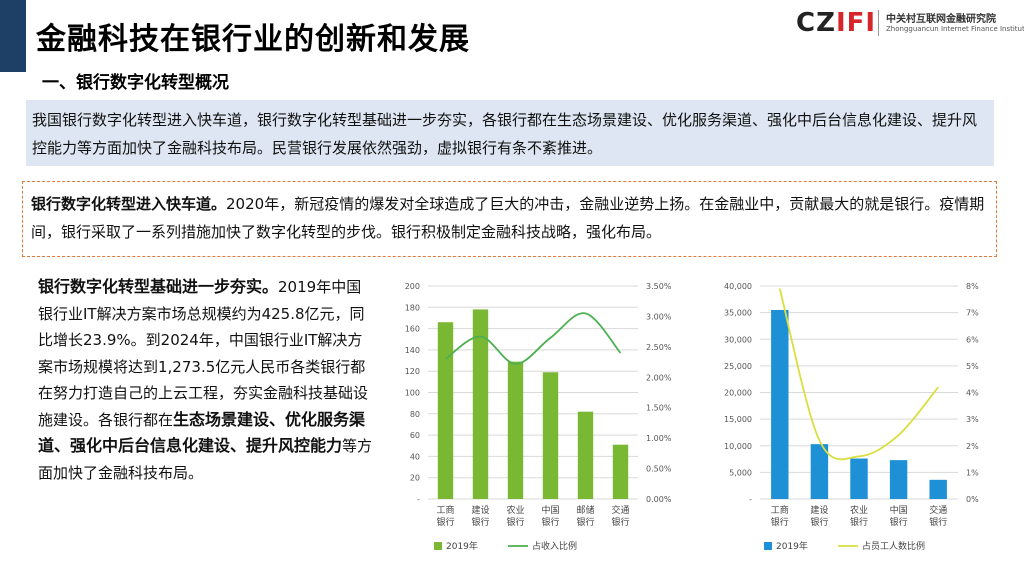 The height and width of the screenshot is (576, 1024). What do you see at coordinates (972, 446) in the screenshot?
I see `y2-tick-label: 2%` at bounding box center [972, 446].